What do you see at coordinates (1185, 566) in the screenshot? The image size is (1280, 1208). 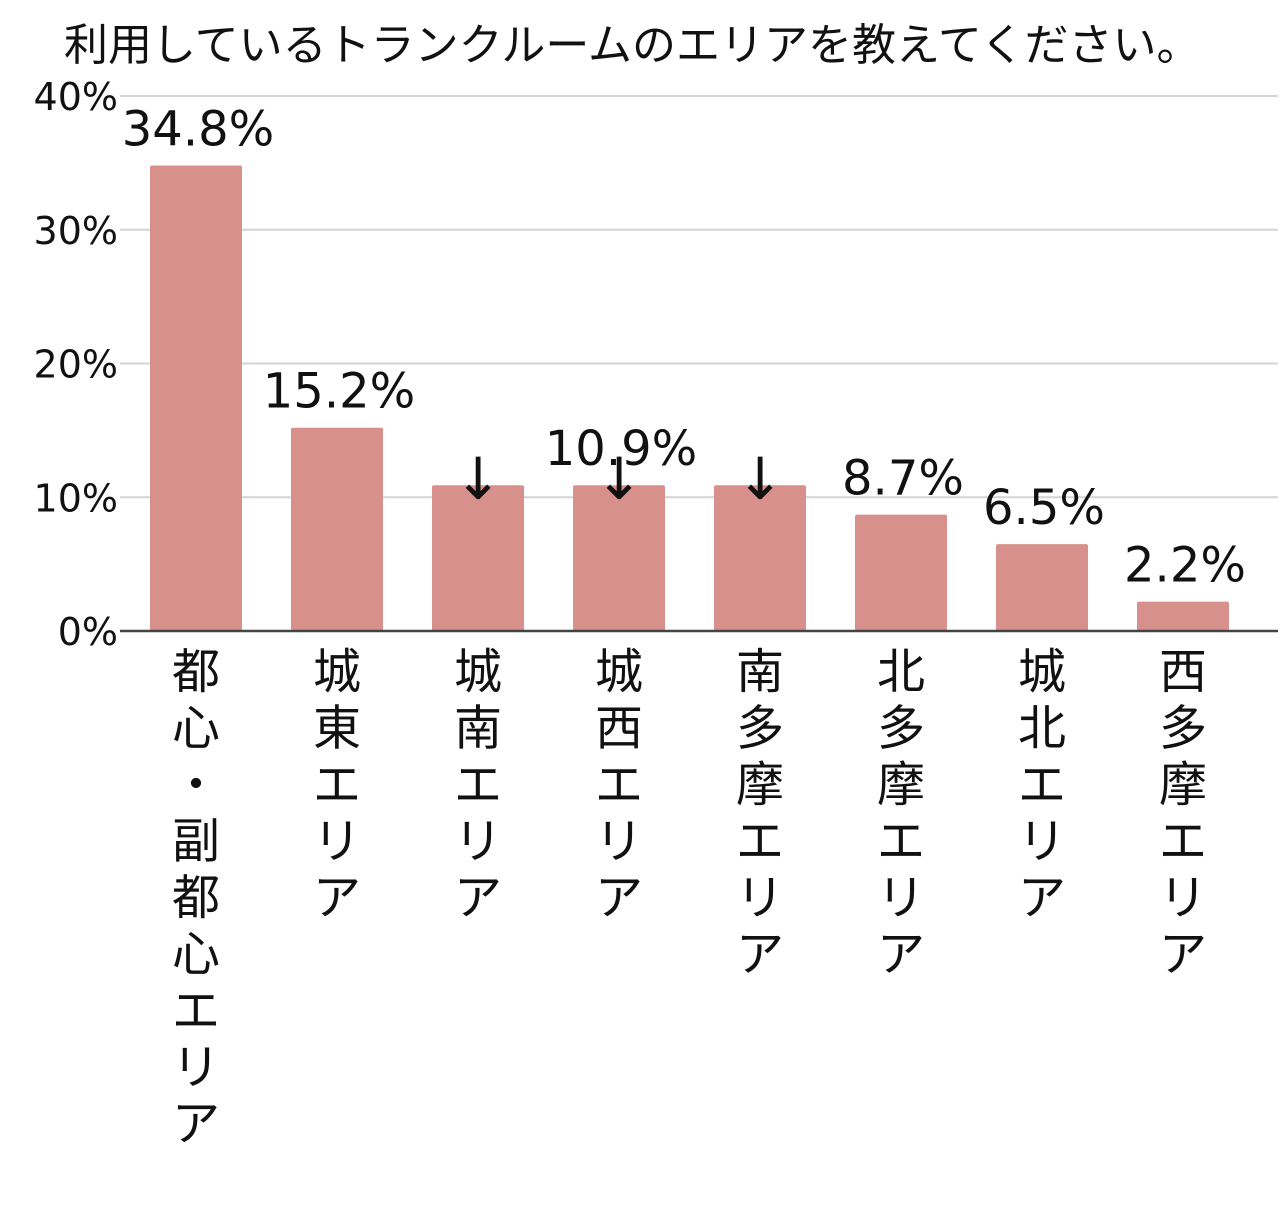 I see `data-label: 2.2%` at bounding box center [1185, 566].